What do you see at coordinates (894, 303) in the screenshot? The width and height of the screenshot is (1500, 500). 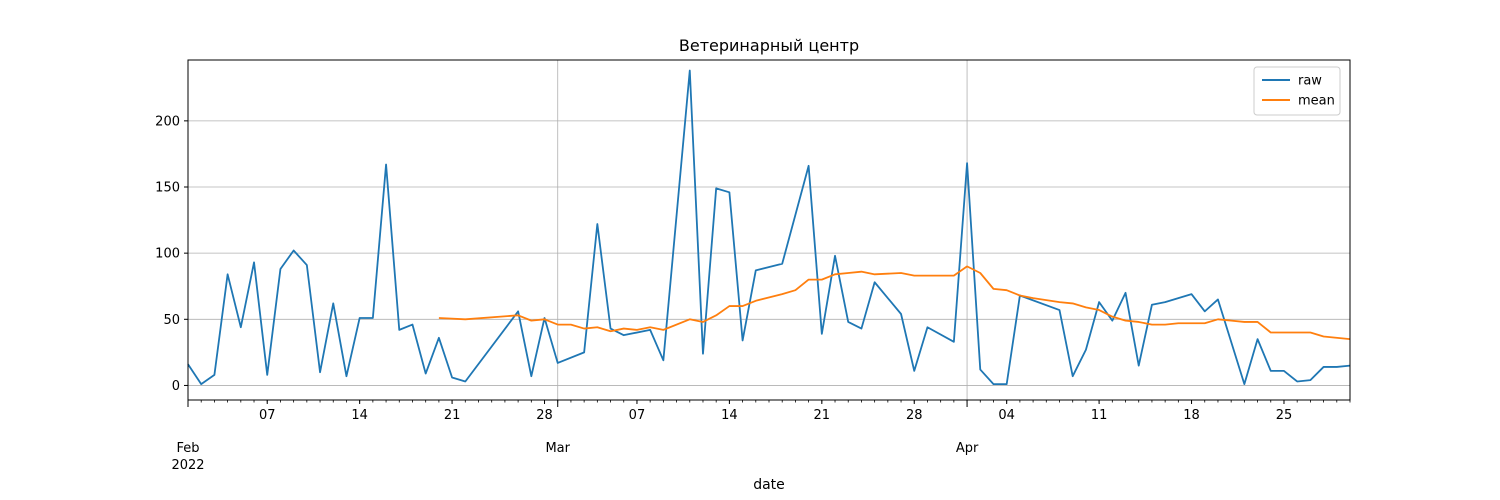 I see `series-line-mean` at bounding box center [894, 303].